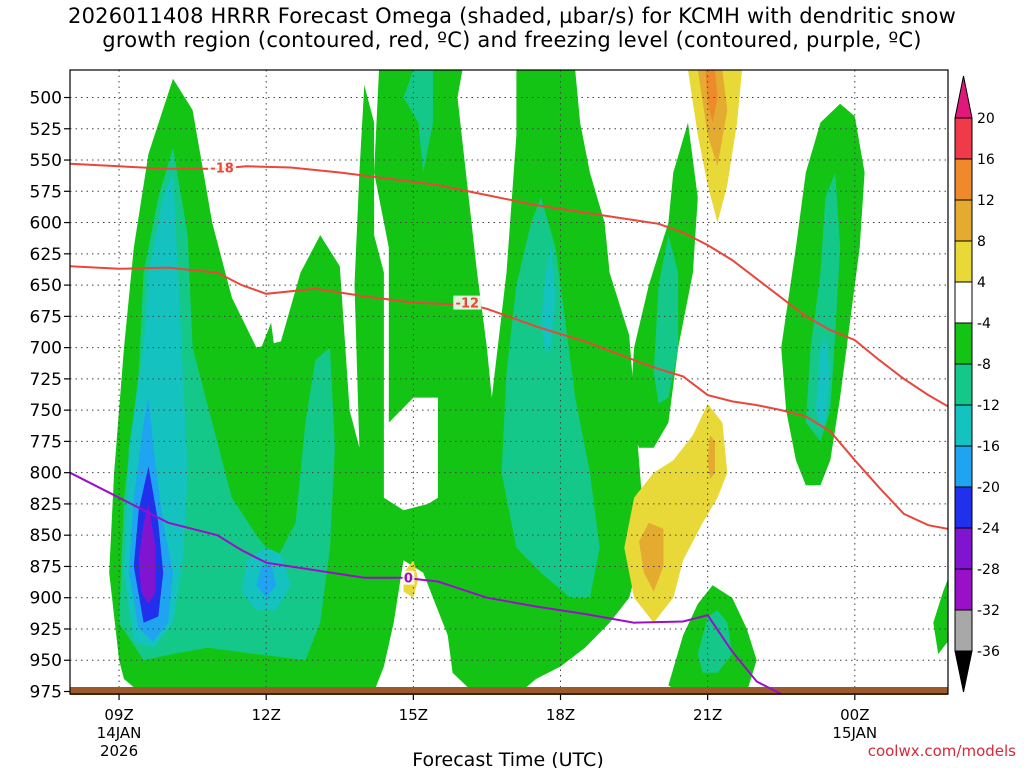 The height and width of the screenshot is (768, 1024). I want to click on y-tick-label: 725, so click(46, 380).